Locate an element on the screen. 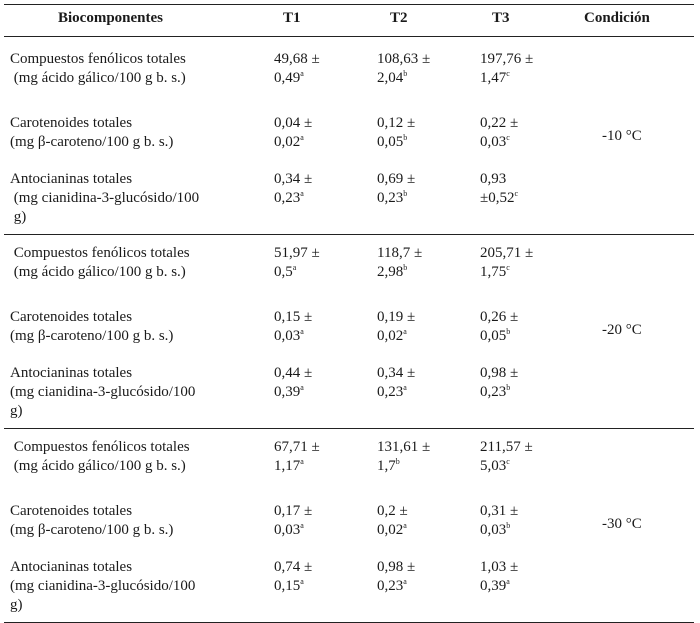 Image resolution: width=700 pixels, height=623 pixels. value-cell-t1: 0,44 ± 0,39a is located at coordinates (293, 383).